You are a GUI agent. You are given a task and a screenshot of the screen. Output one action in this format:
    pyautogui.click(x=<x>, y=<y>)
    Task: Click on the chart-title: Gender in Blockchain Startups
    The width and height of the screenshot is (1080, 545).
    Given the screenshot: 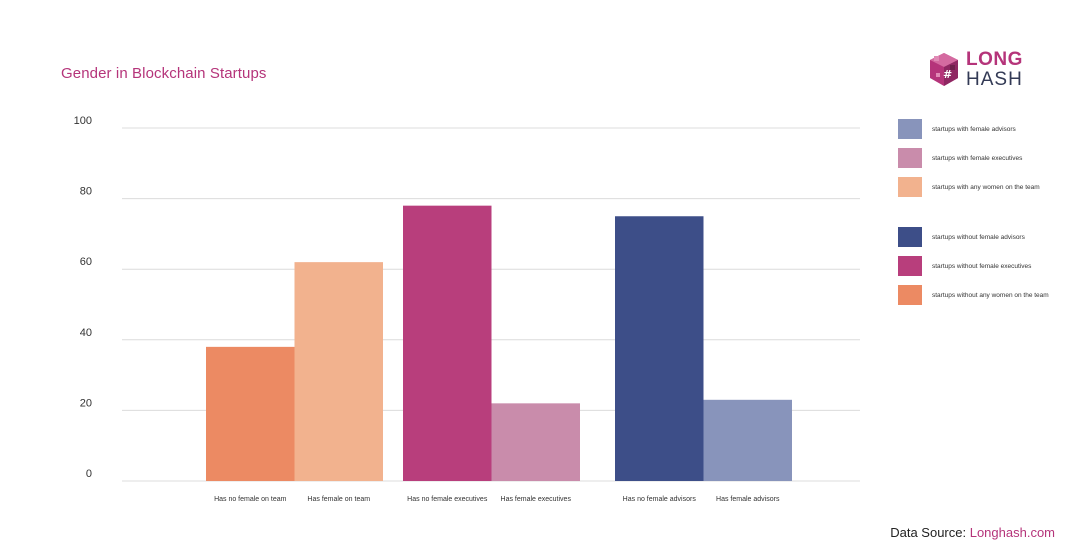 What is the action you would take?
    pyautogui.click(x=164, y=73)
    